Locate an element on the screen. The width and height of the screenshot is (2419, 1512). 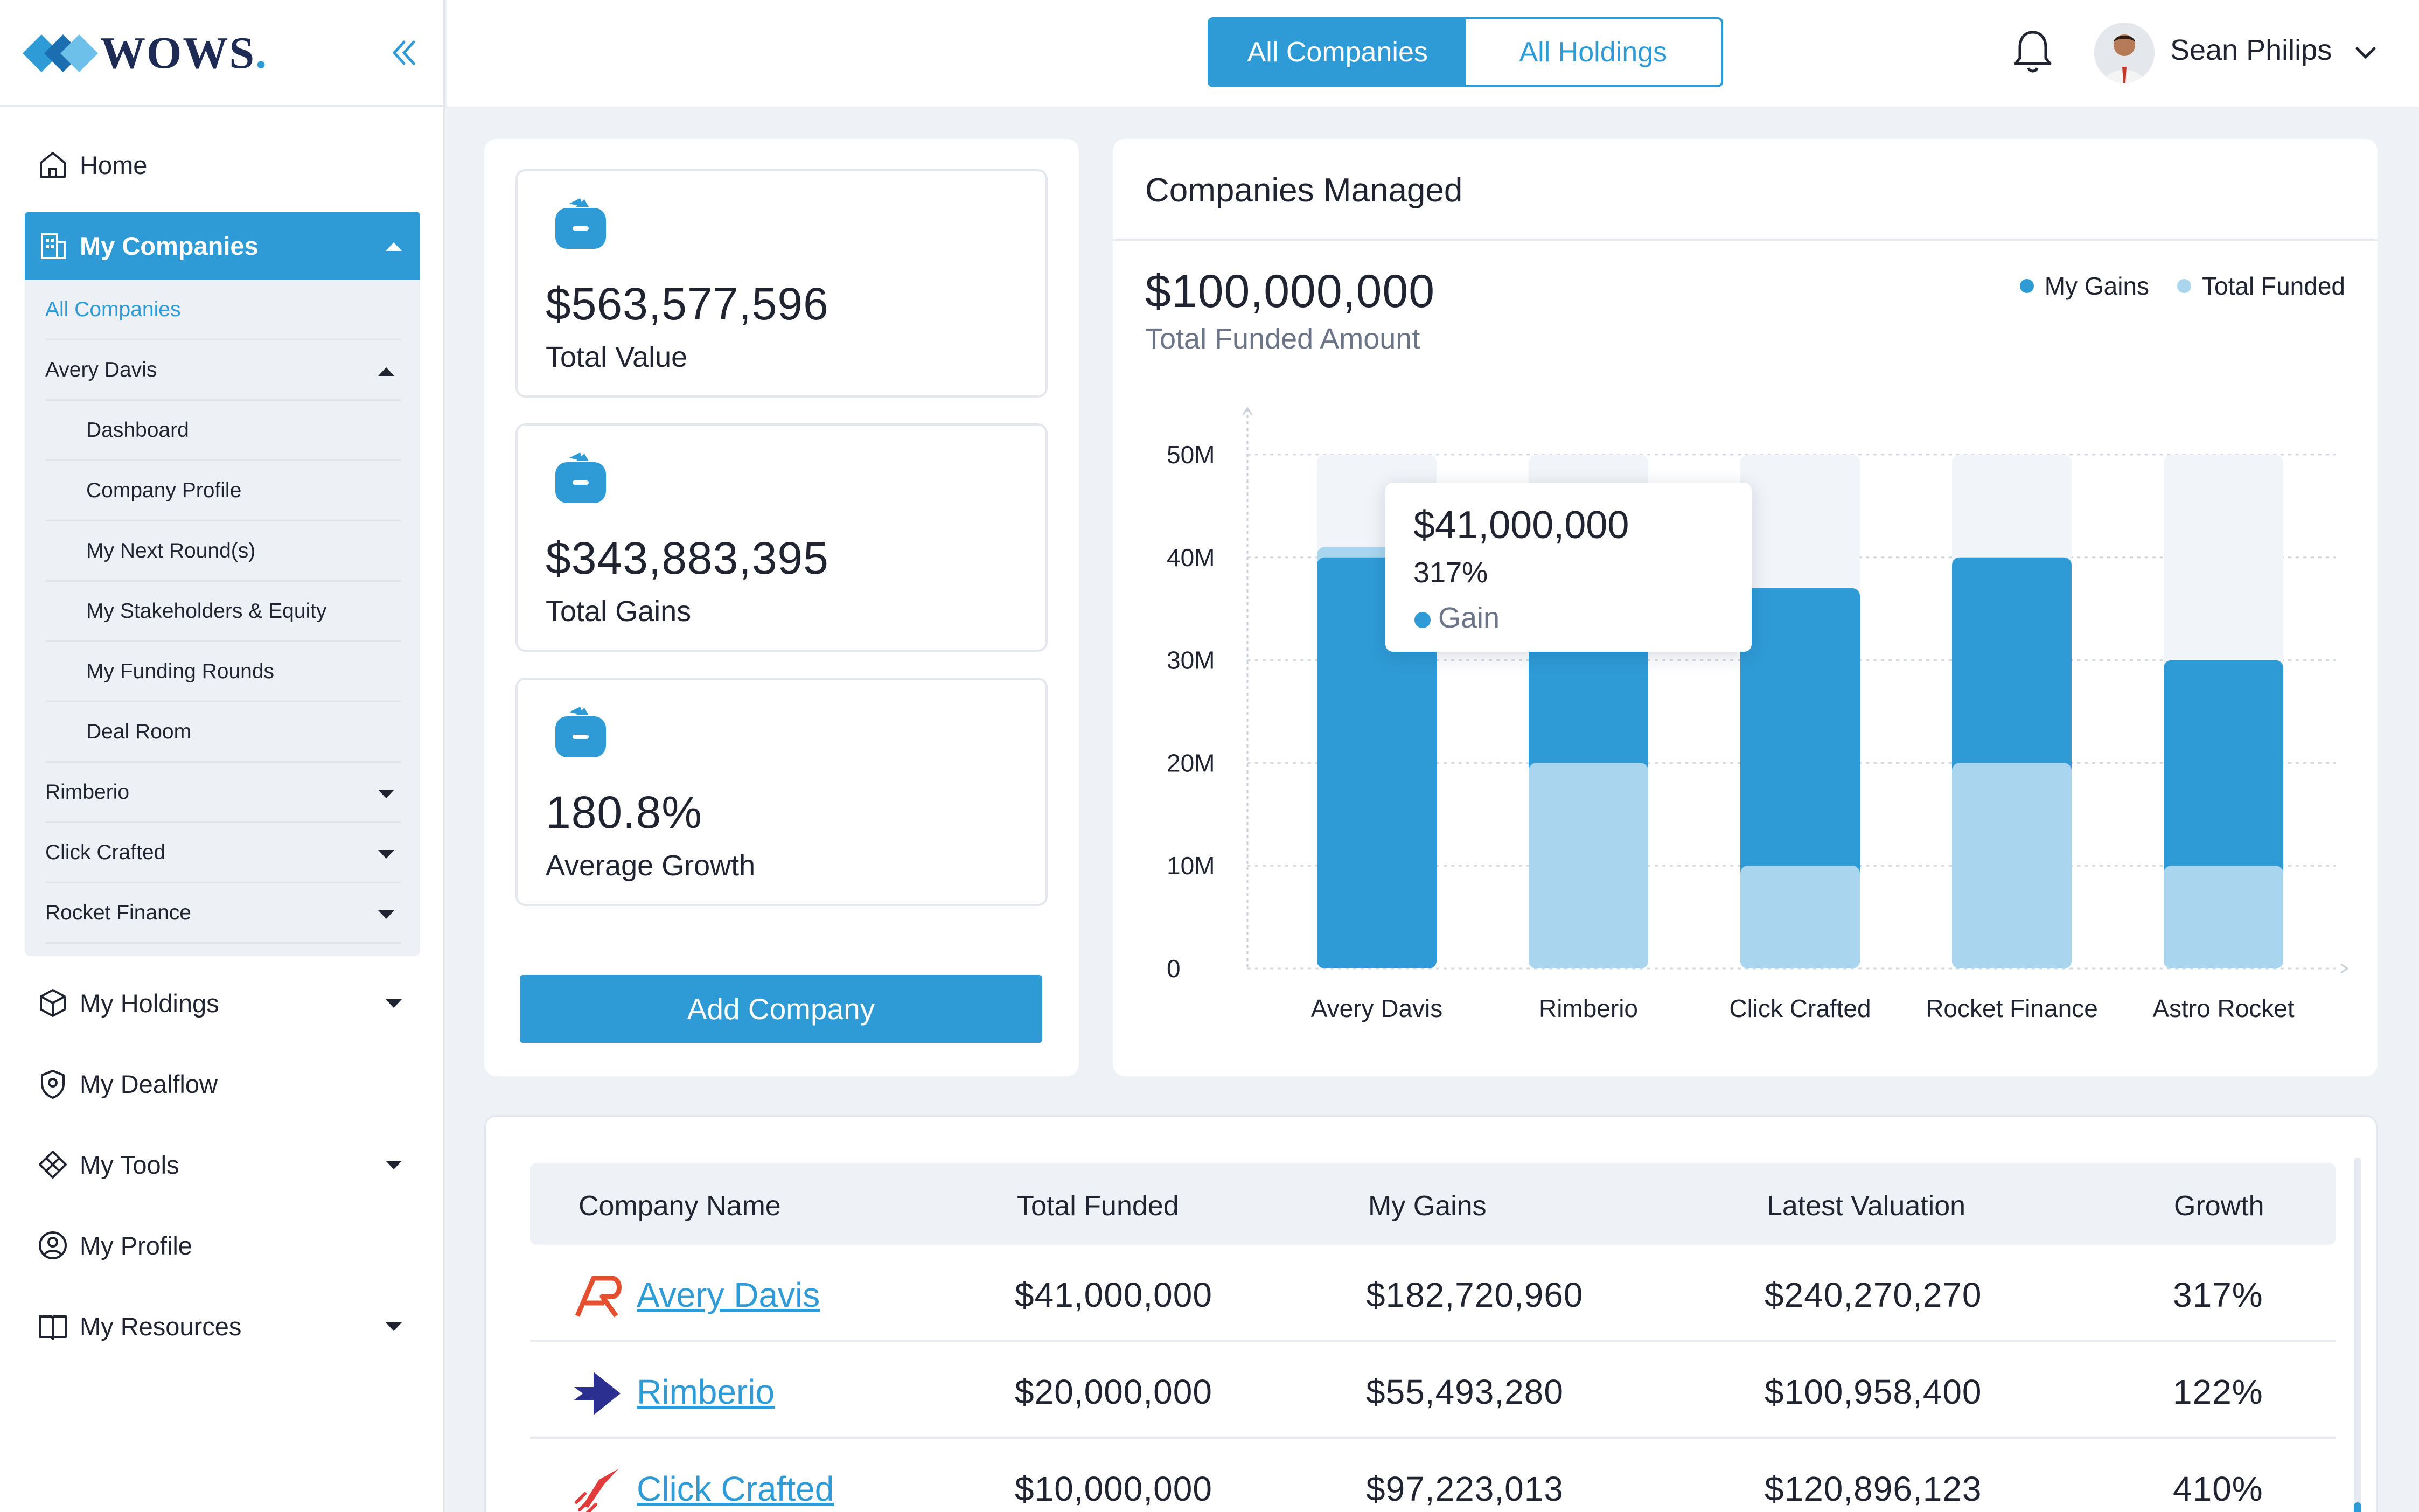
collapse-sidebar-icon is located at coordinates (403, 53).